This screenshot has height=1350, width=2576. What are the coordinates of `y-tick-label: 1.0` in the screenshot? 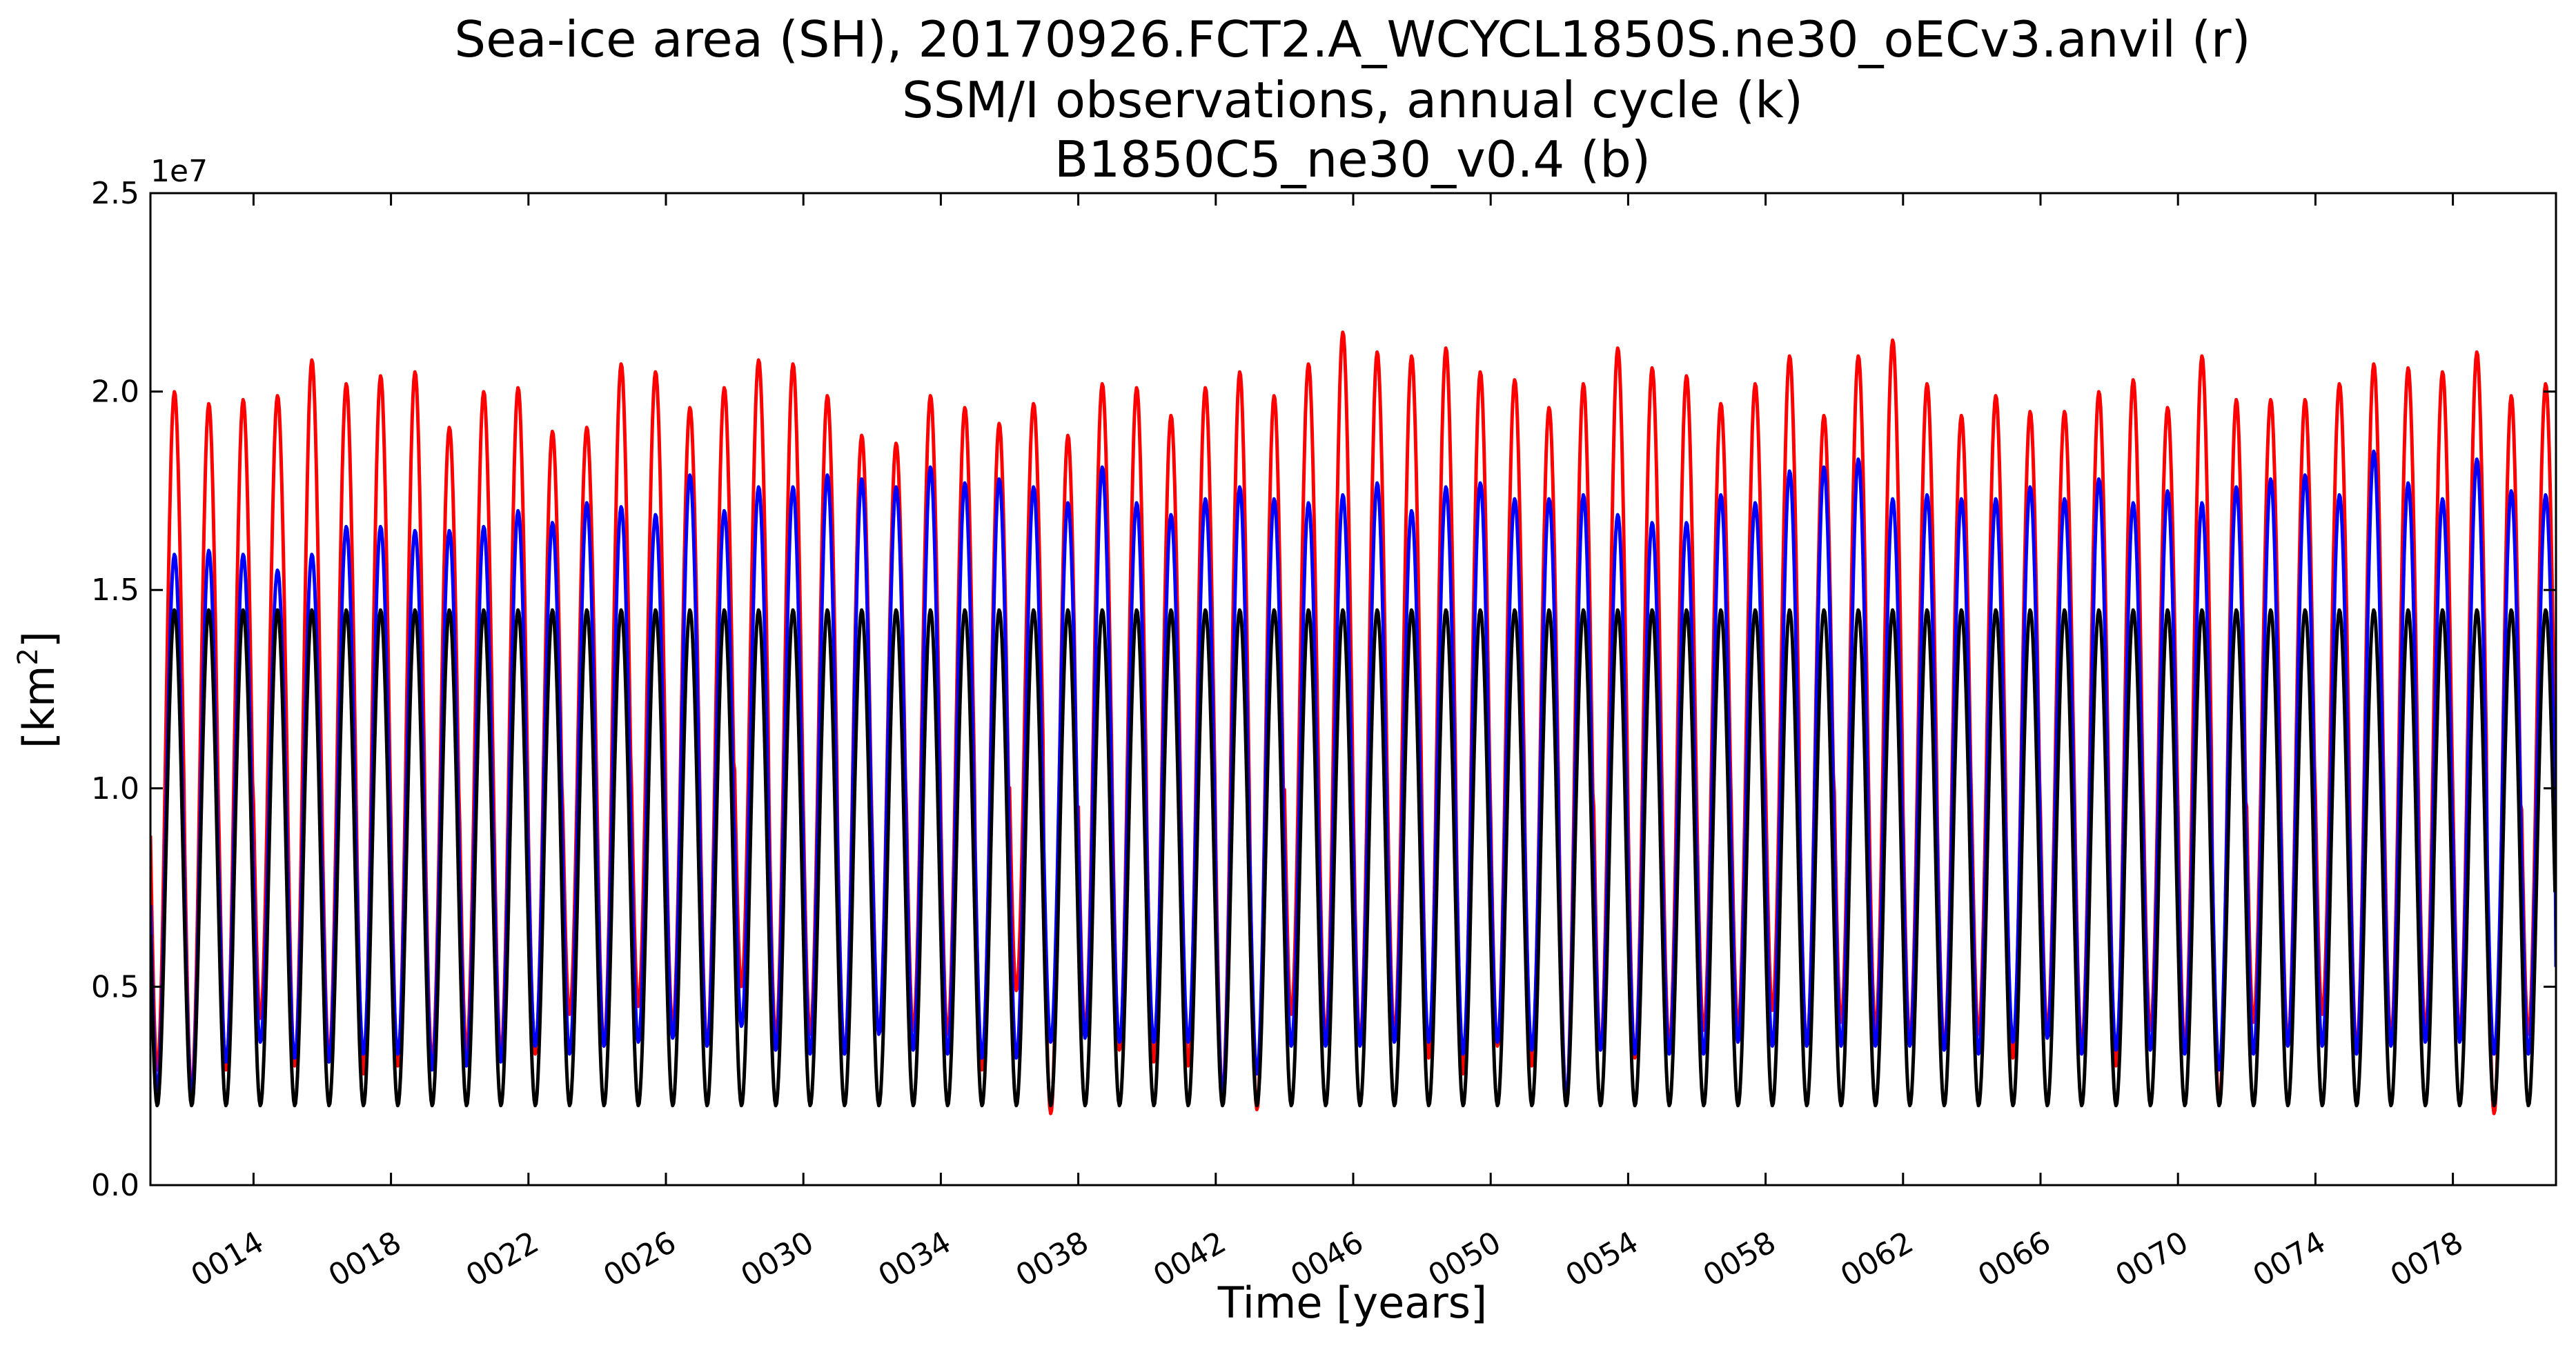 It's located at (115, 789).